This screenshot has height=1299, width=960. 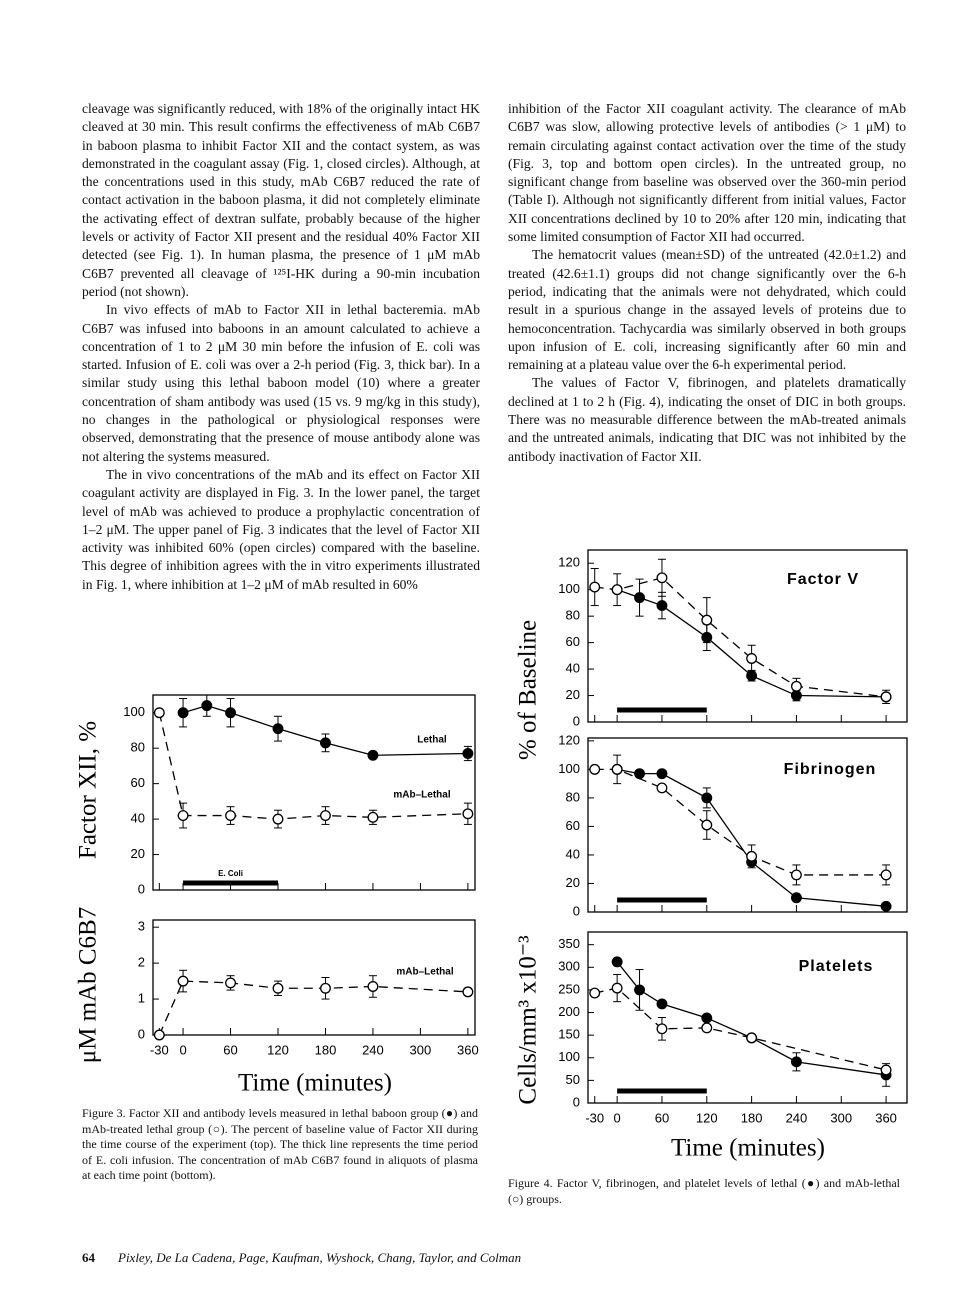 I want to click on y-tick-label: 300, so click(x=569, y=966).